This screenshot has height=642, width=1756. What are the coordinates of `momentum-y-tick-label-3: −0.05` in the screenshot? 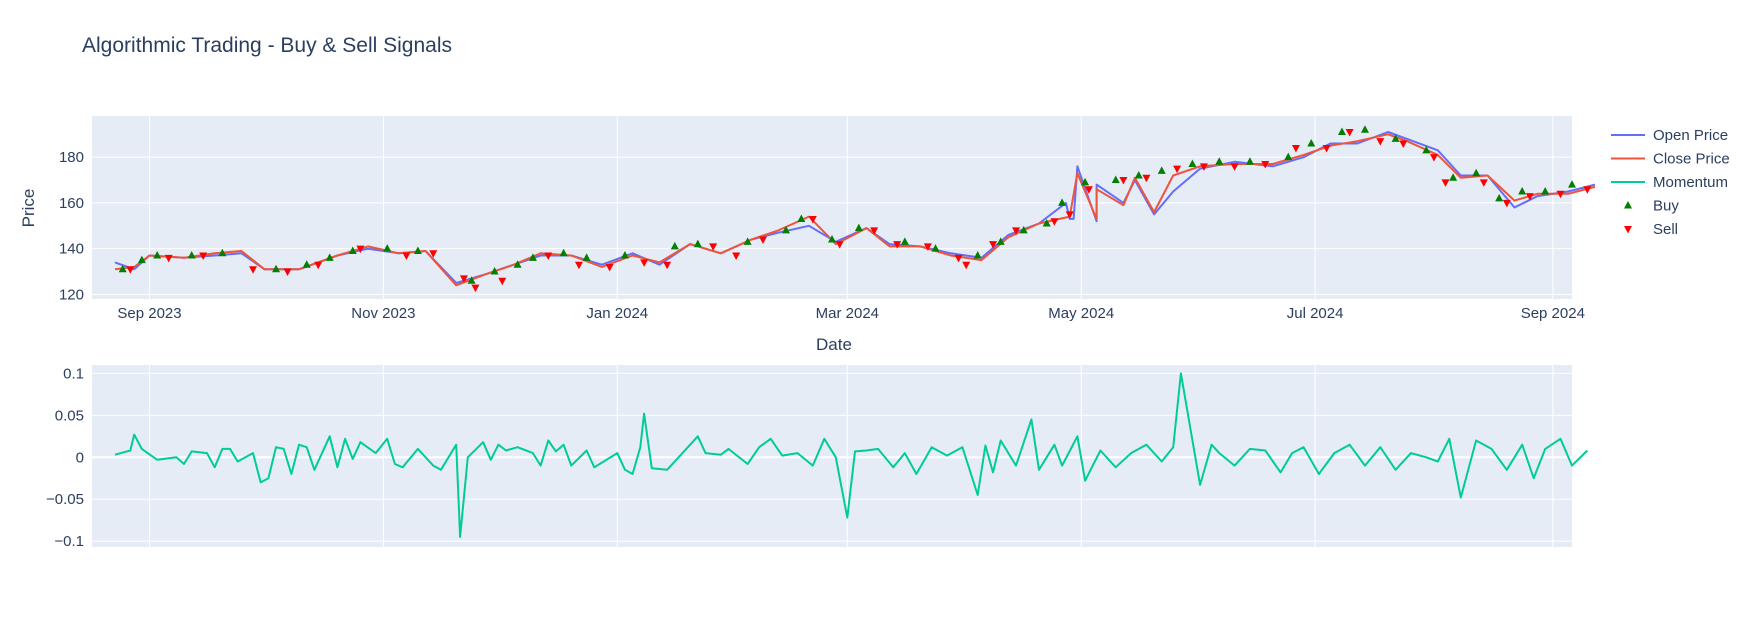 It's located at (65, 499).